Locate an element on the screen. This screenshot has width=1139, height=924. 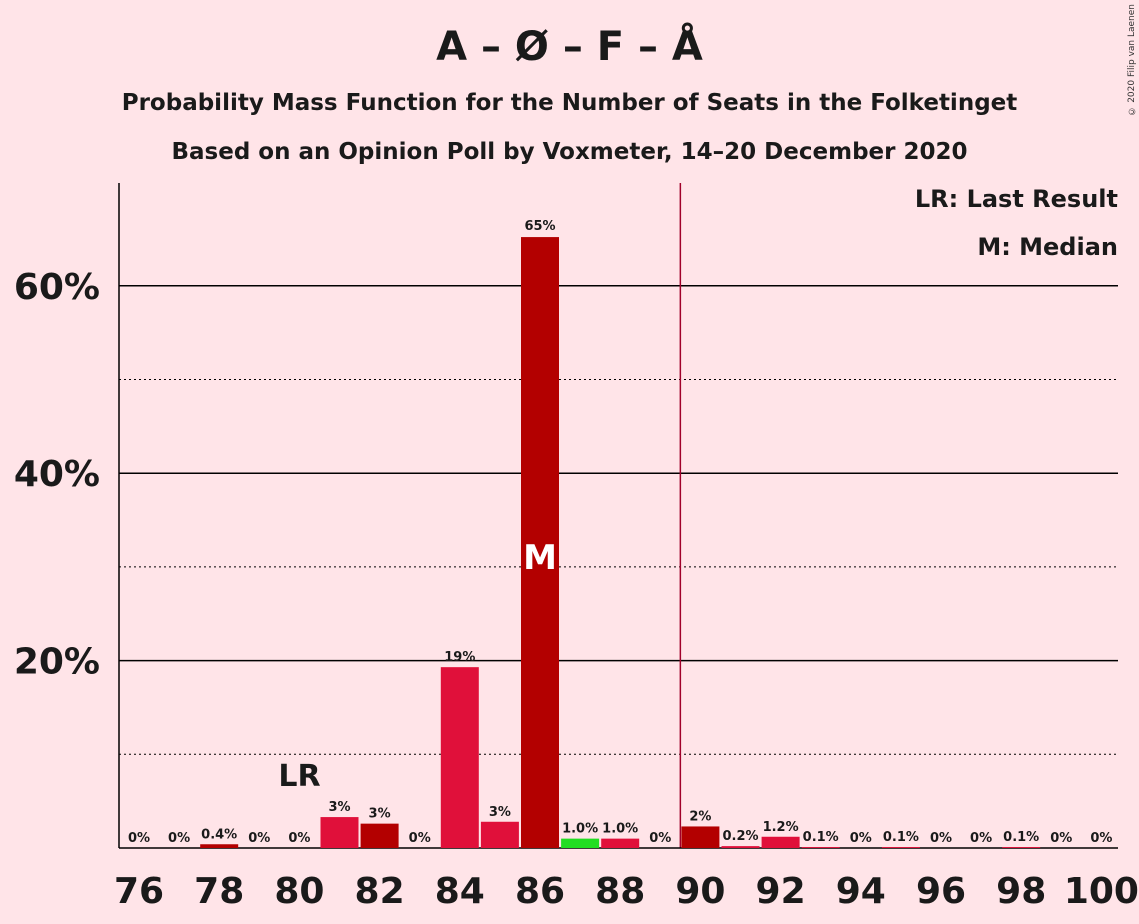
data-label-seat-100: 0% is located at coordinates (1101, 838).